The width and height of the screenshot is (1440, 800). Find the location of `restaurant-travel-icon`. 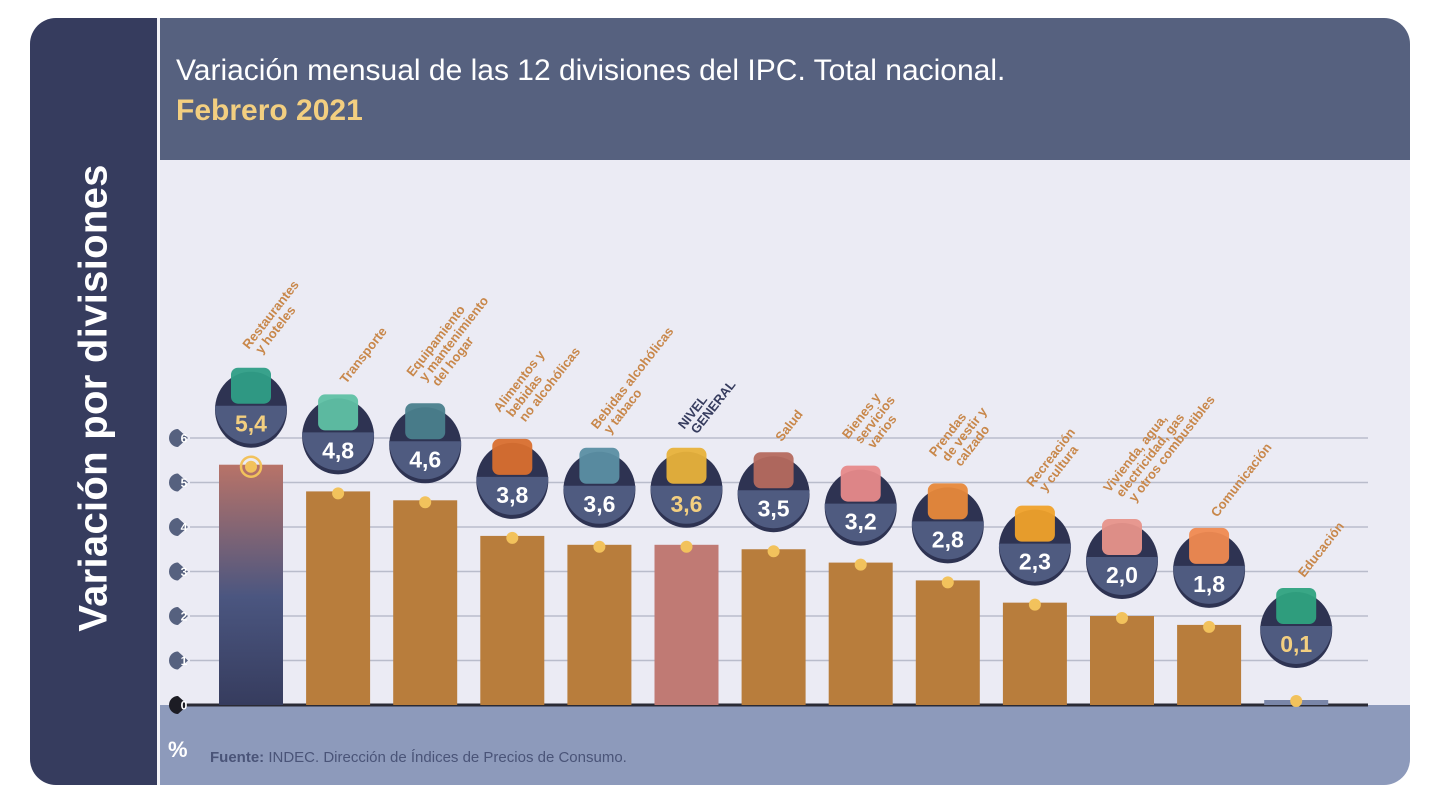

restaurant-travel-icon is located at coordinates (251, 385).